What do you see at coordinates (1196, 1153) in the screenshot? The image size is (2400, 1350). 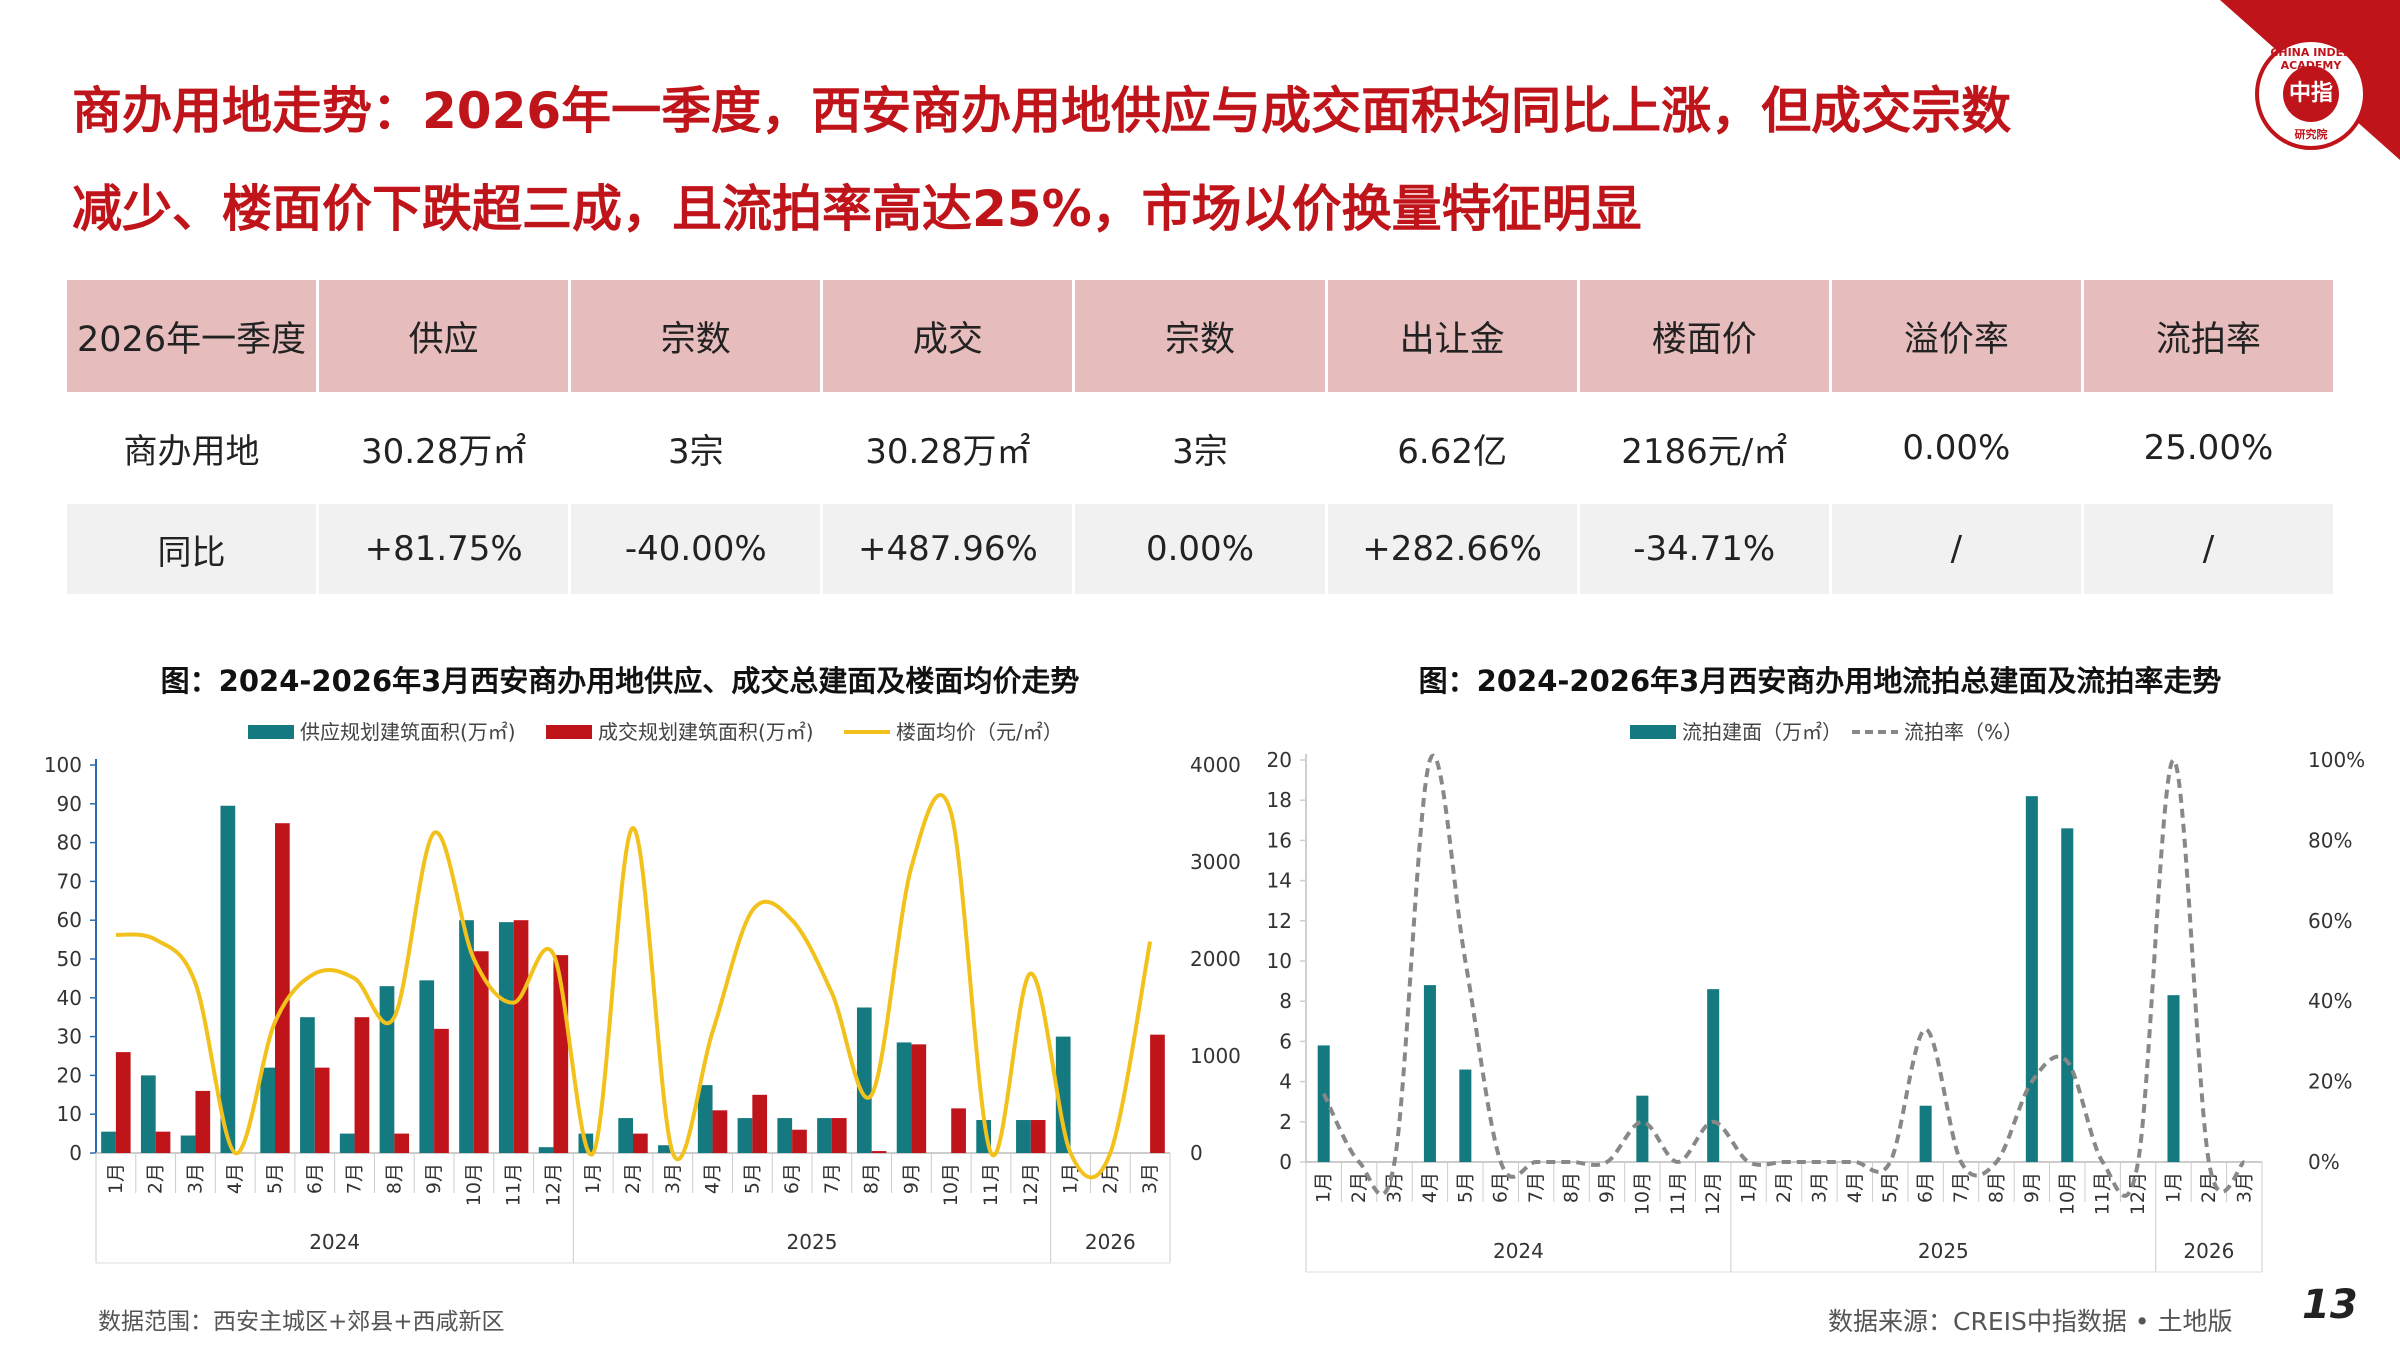 I see `y-tick-label-right: 0` at bounding box center [1196, 1153].